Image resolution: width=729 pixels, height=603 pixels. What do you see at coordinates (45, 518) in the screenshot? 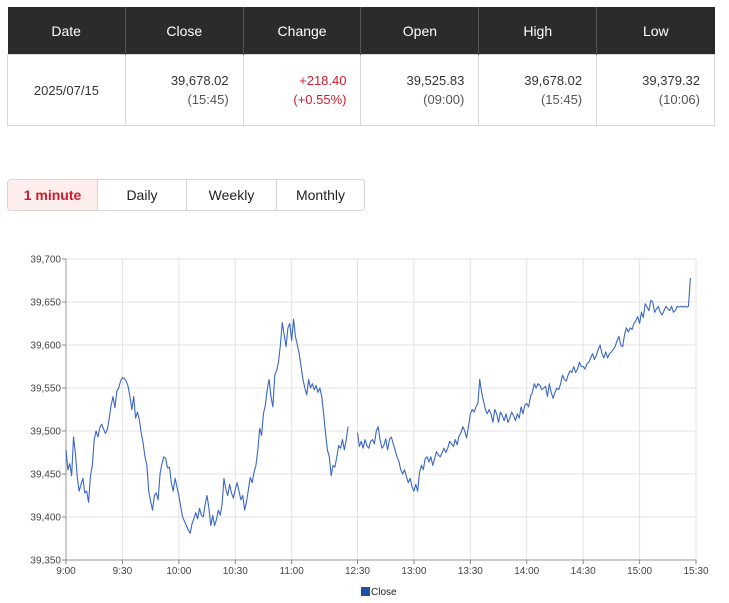
I see `y-tick-label: 39,400` at bounding box center [45, 518].